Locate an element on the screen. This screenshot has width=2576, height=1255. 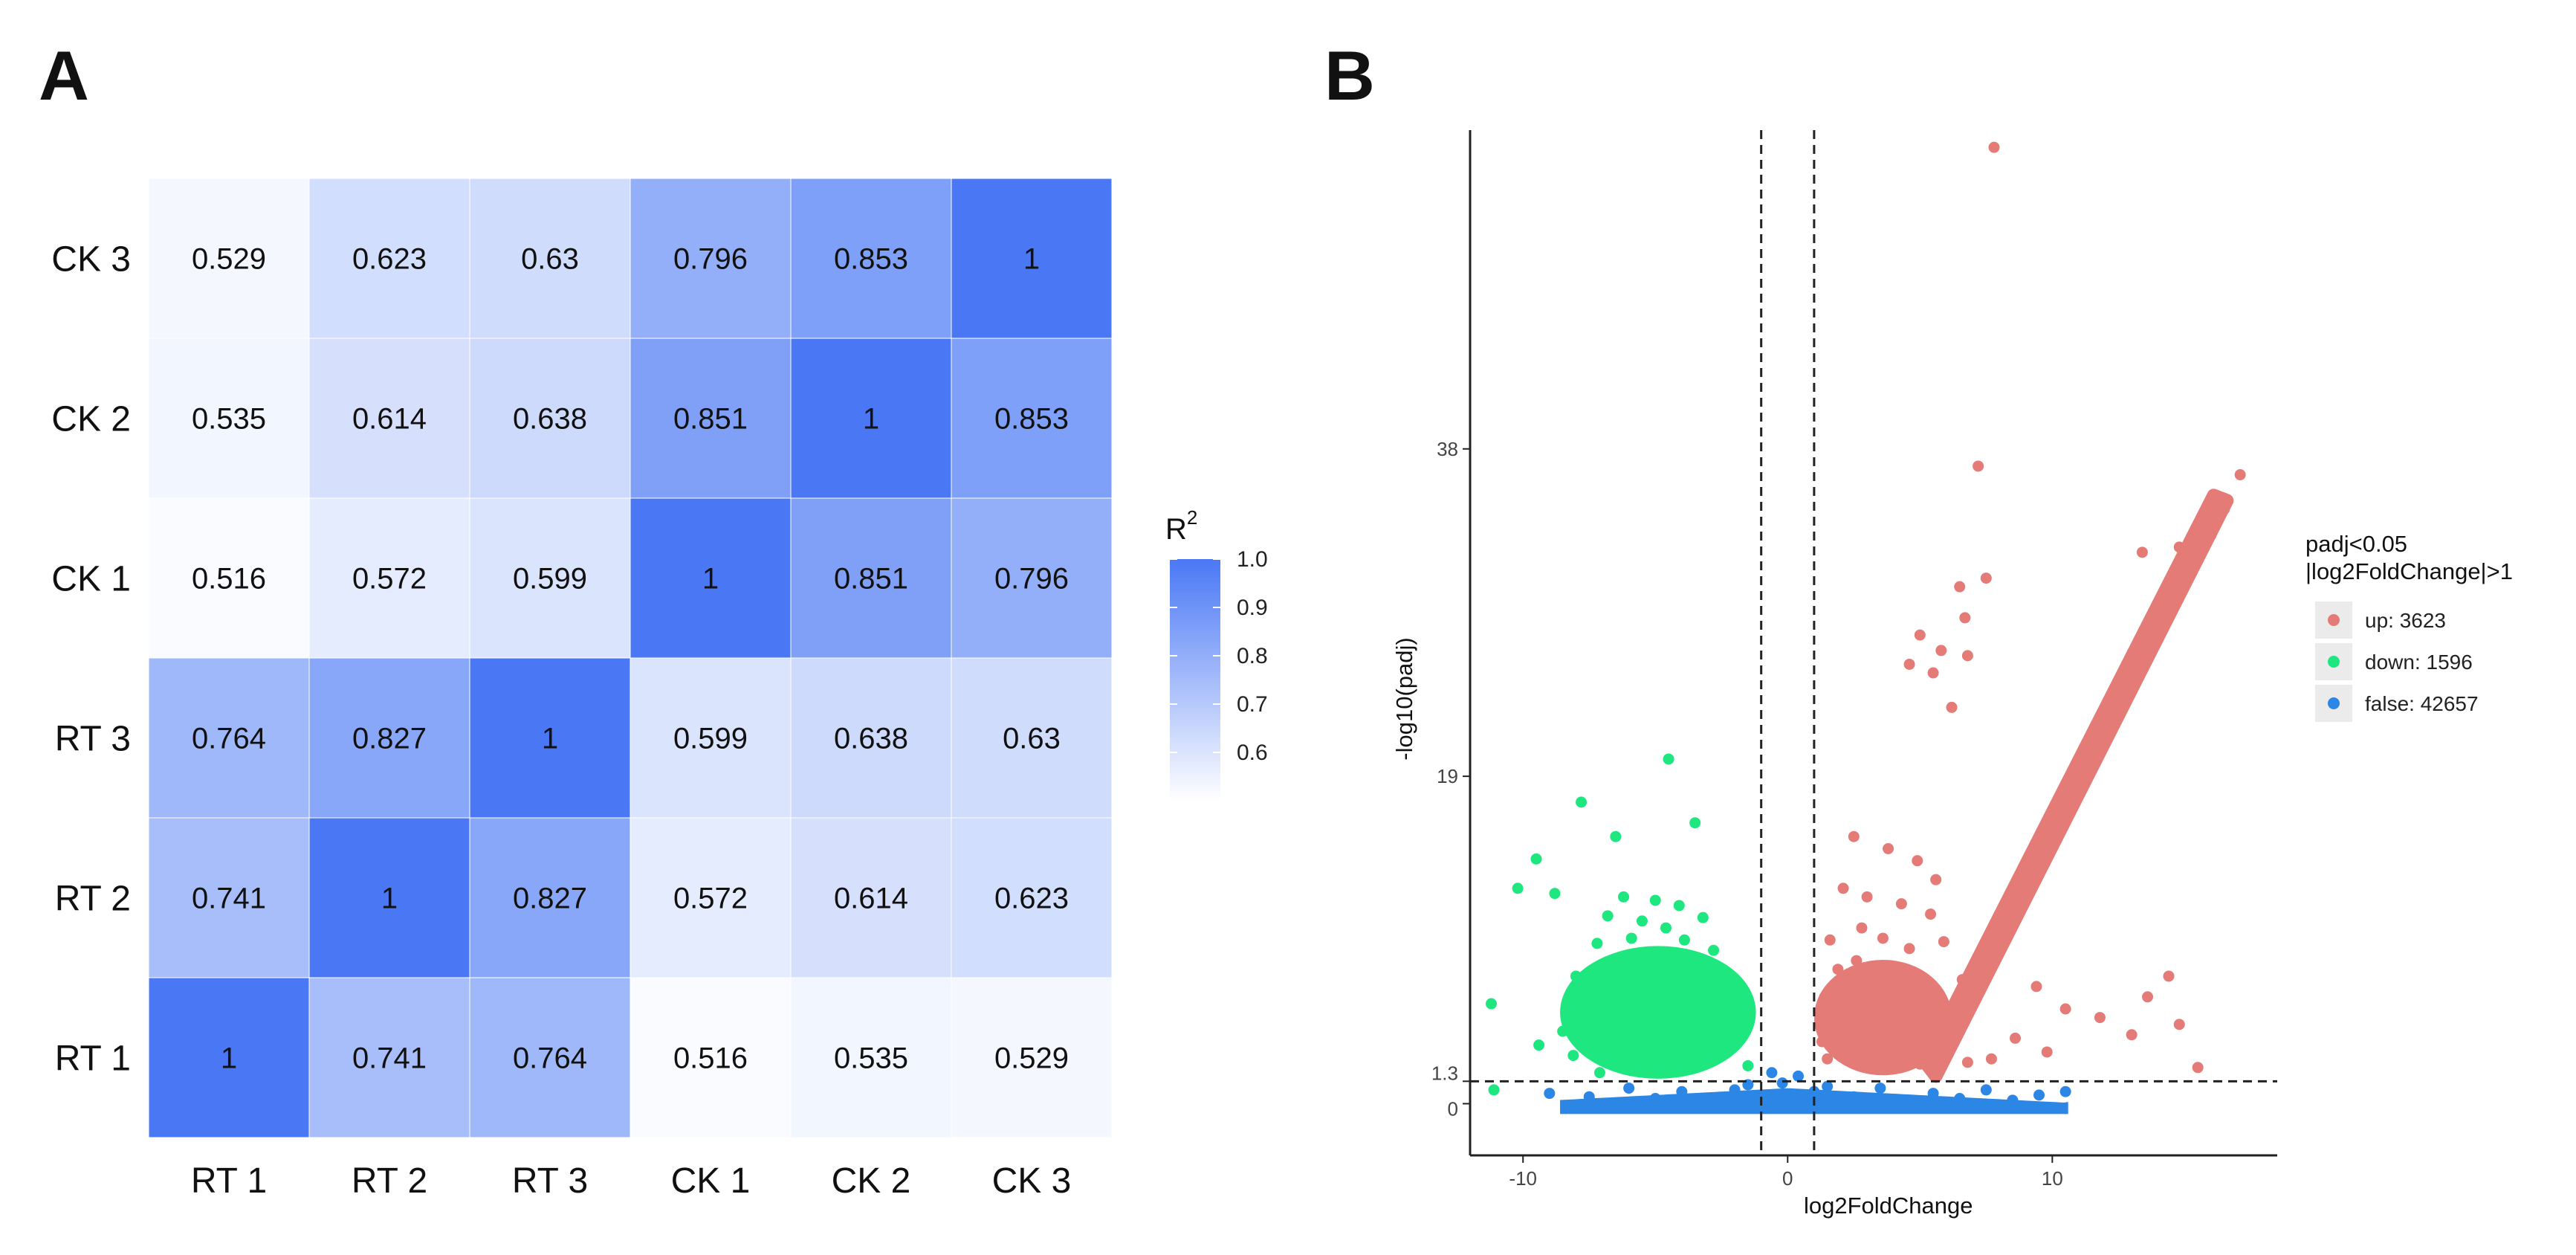
heatmap-y-tick-label: RT 2 is located at coordinates (93, 900).